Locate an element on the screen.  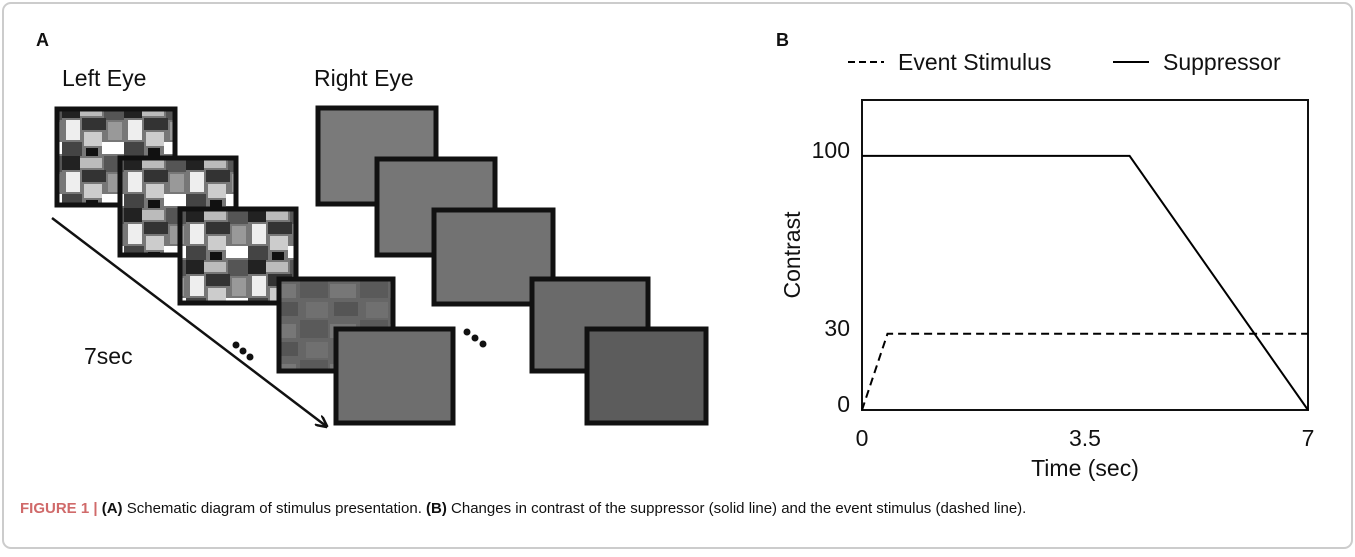
legend-label: Suppressor is located at coordinates (1222, 62).